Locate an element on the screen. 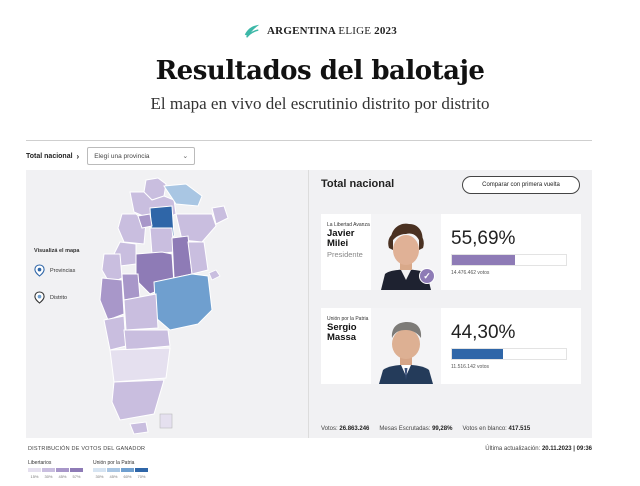 This screenshot has height=486, width=640. map-province-san-luis is located at coordinates (131, 287).